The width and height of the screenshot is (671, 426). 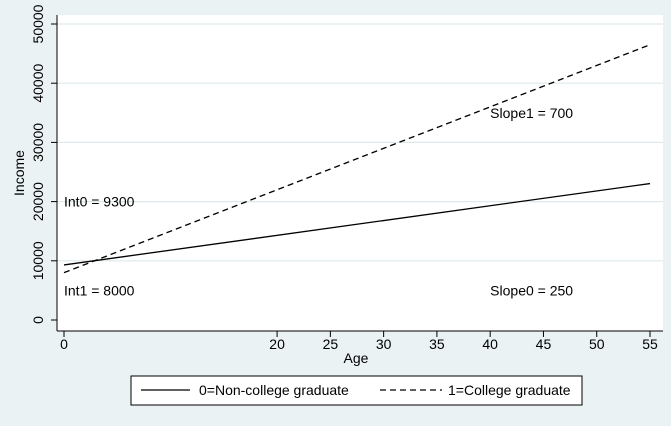 What do you see at coordinates (99, 290) in the screenshot?
I see `annotation-label: Int1 = 8000` at bounding box center [99, 290].